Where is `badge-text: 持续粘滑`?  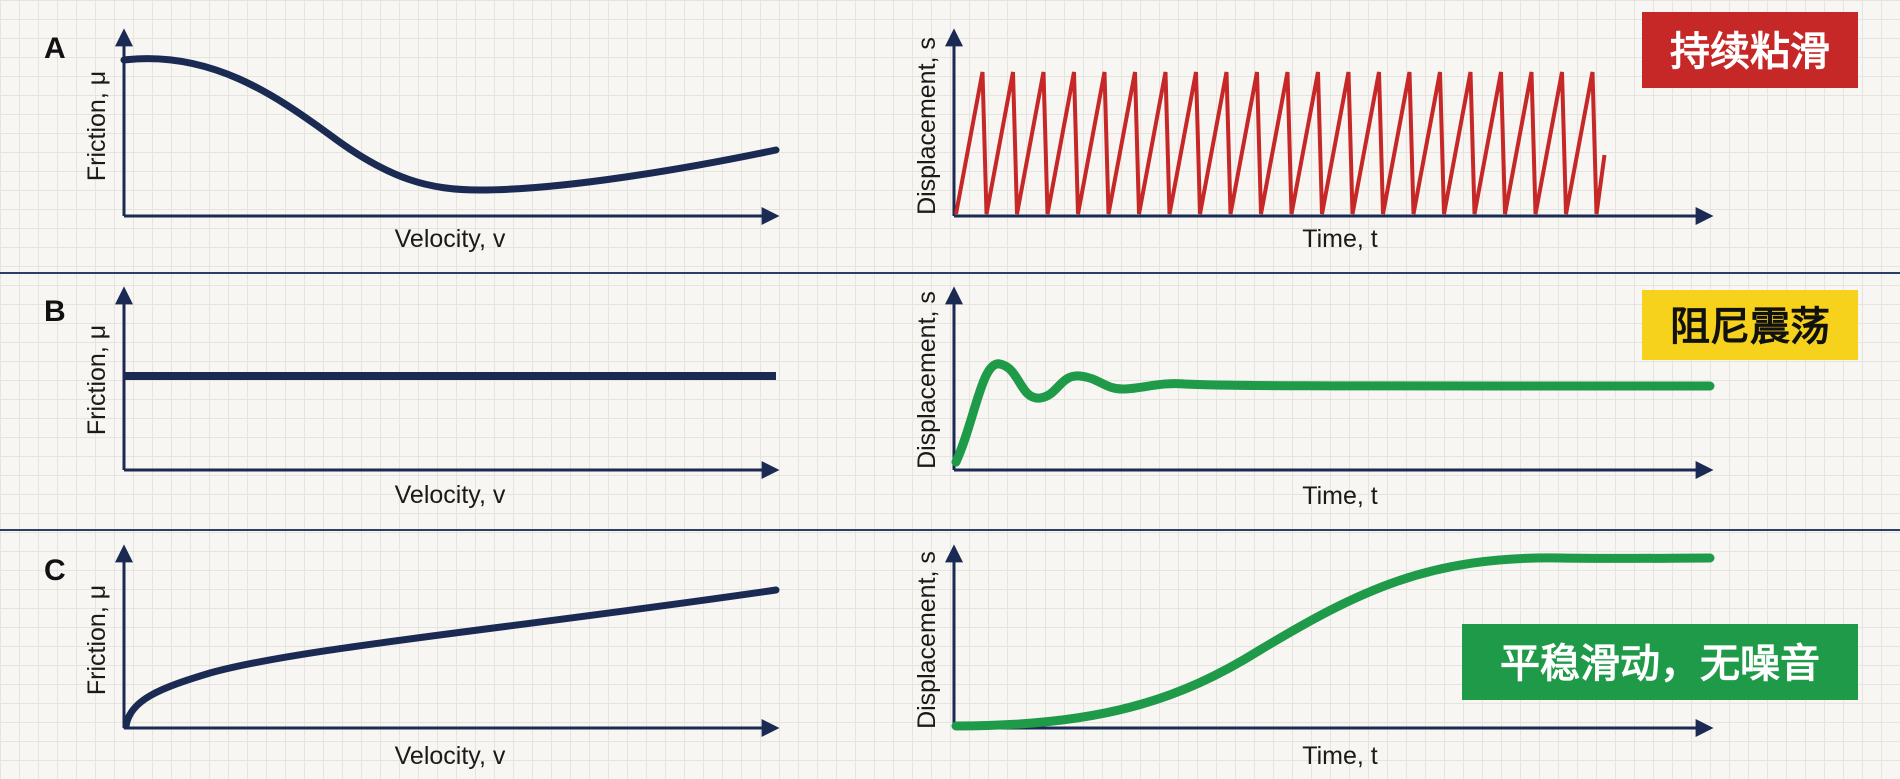 badge-text: 持续粘滑 is located at coordinates (1750, 52).